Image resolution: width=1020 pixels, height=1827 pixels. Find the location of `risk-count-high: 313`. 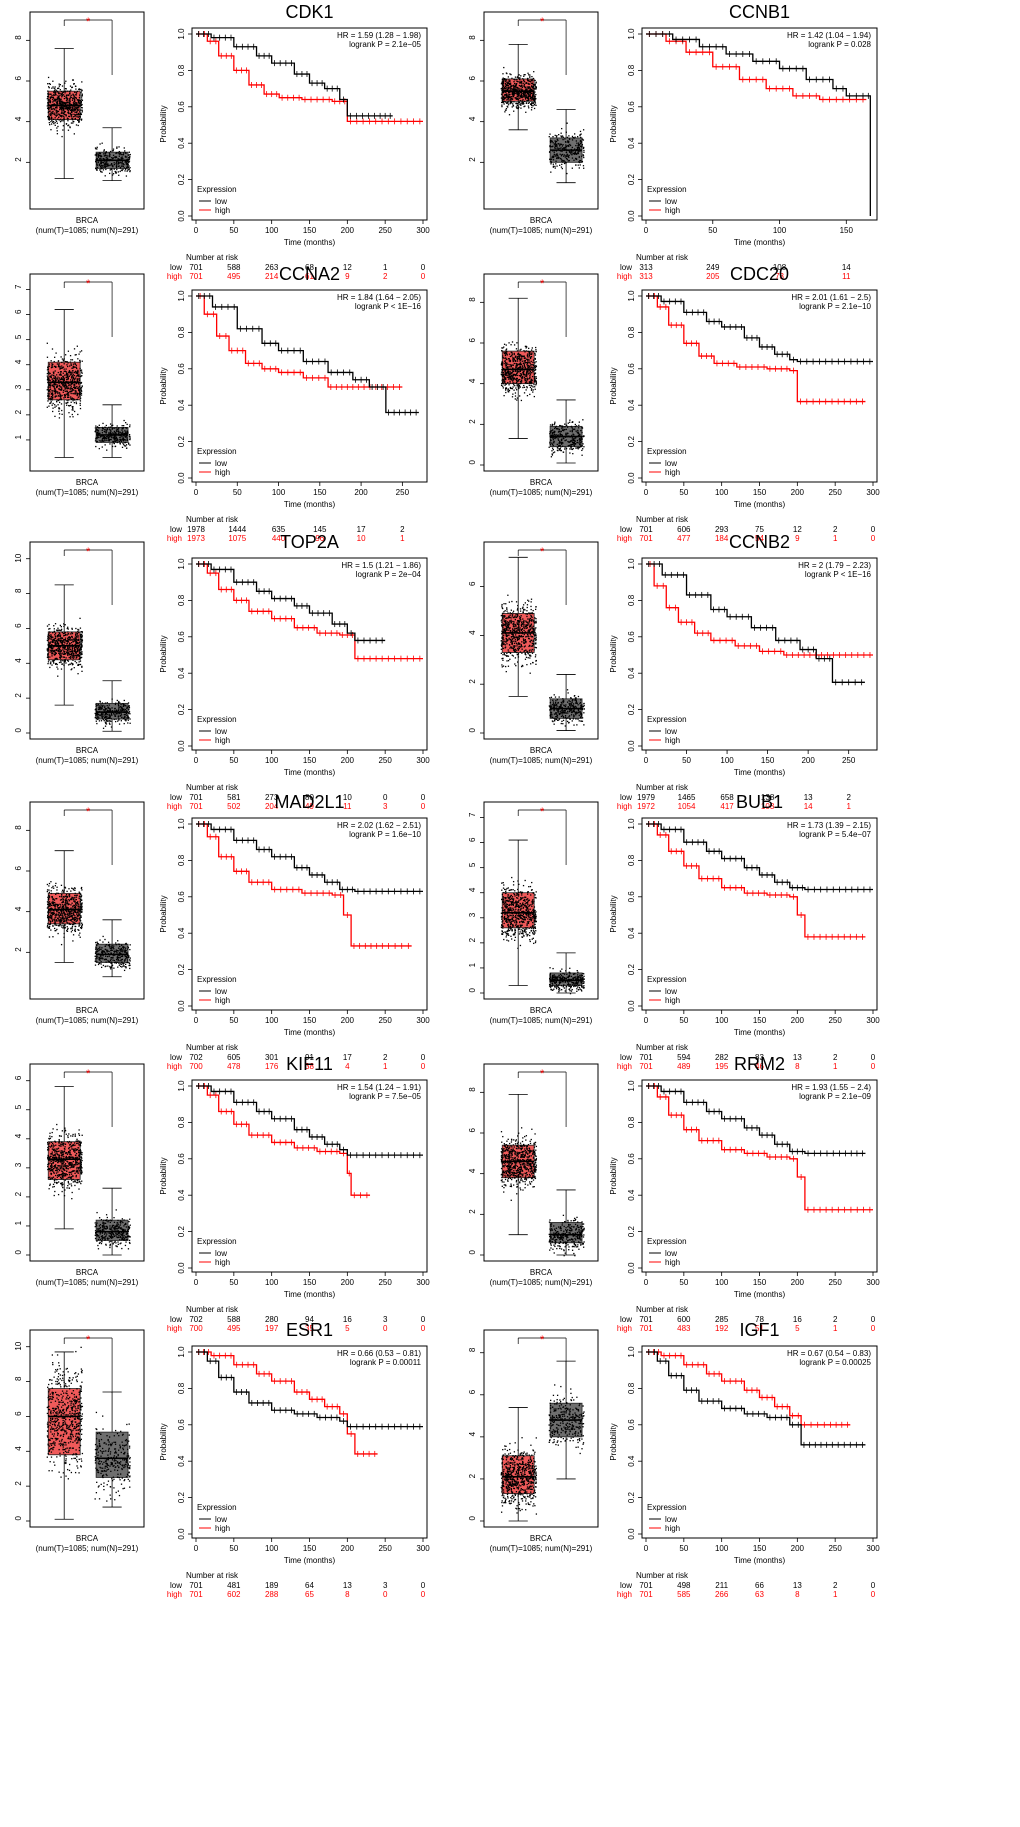

risk-count-high: 313 is located at coordinates (646, 276).